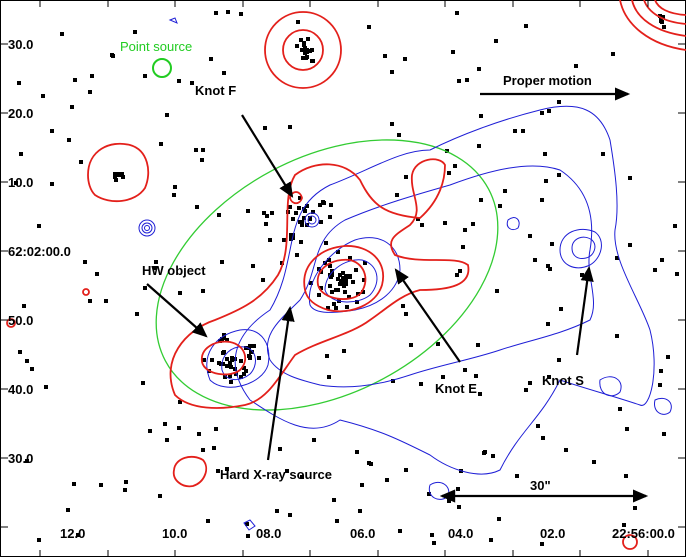 This screenshot has height=557, width=686. I want to click on scale-bar-label: 30", so click(540, 485).